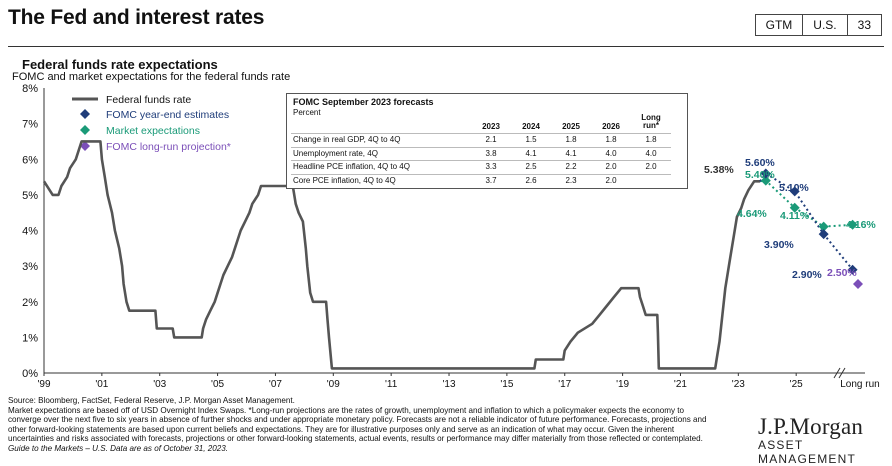 Image resolution: width=892 pixels, height=466 pixels. What do you see at coordinates (30, 196) in the screenshot?
I see `y-tick-label: 5%` at bounding box center [30, 196].